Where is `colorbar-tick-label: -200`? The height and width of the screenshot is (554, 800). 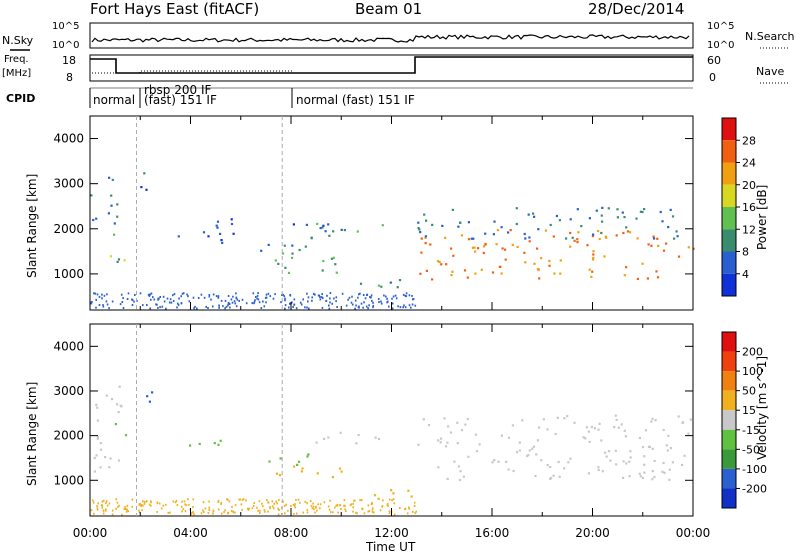 colorbar-tick-label: -200 is located at coordinates (754, 488).